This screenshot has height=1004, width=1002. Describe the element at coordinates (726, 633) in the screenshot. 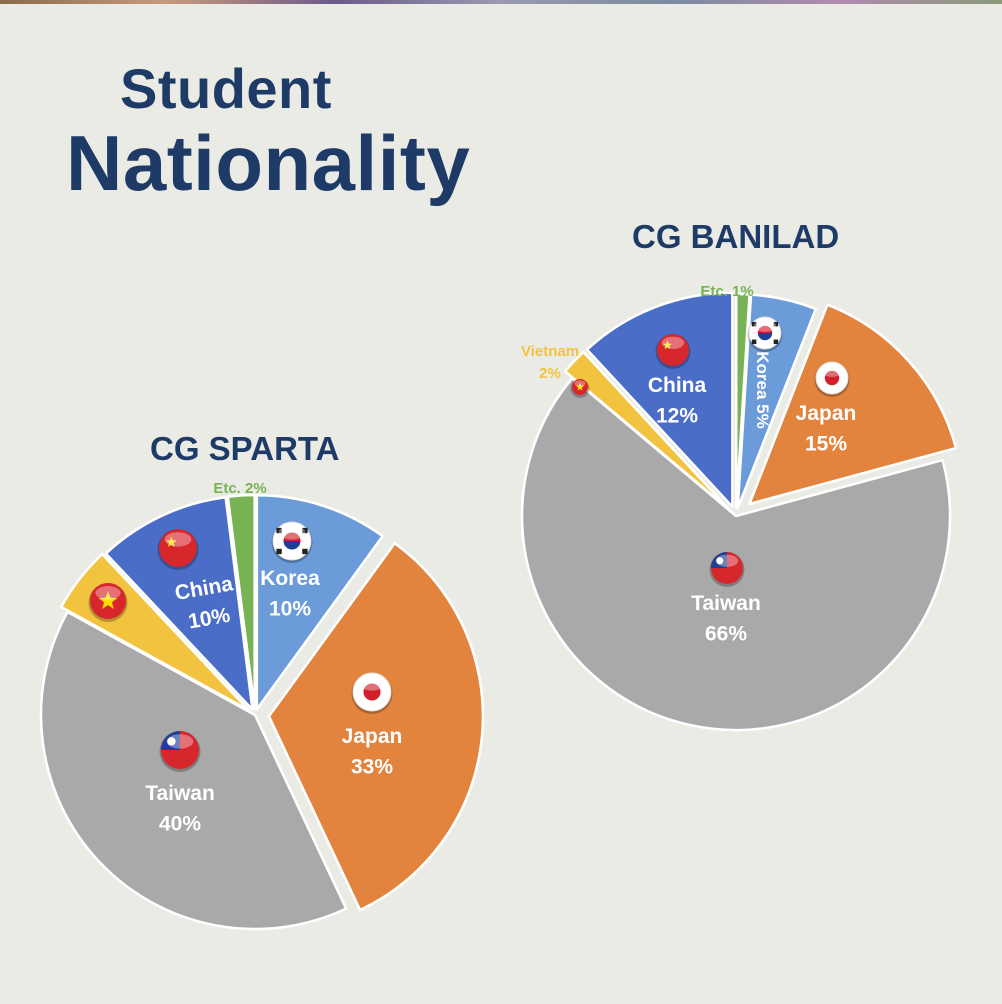

I see `slice-pct-taiwan: 66%` at that location.